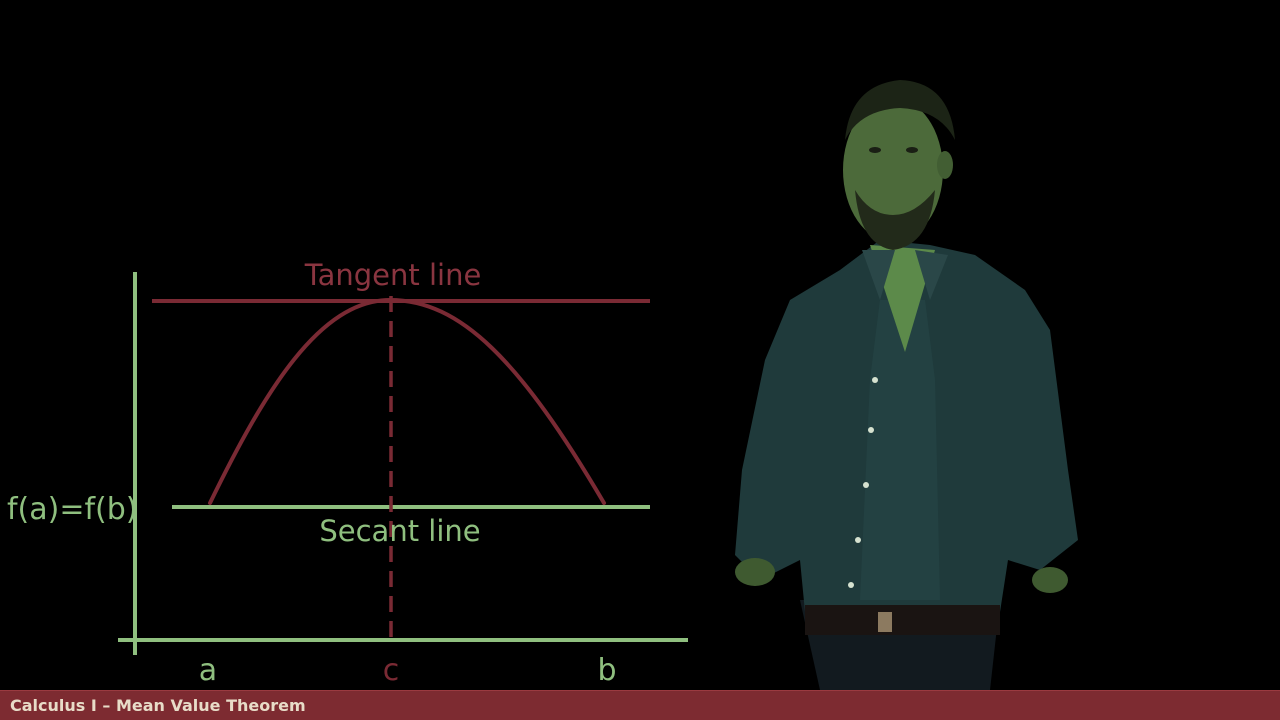 The height and width of the screenshot is (720, 1280). Describe the element at coordinates (407, 401) in the screenshot. I see `function-curve` at that location.